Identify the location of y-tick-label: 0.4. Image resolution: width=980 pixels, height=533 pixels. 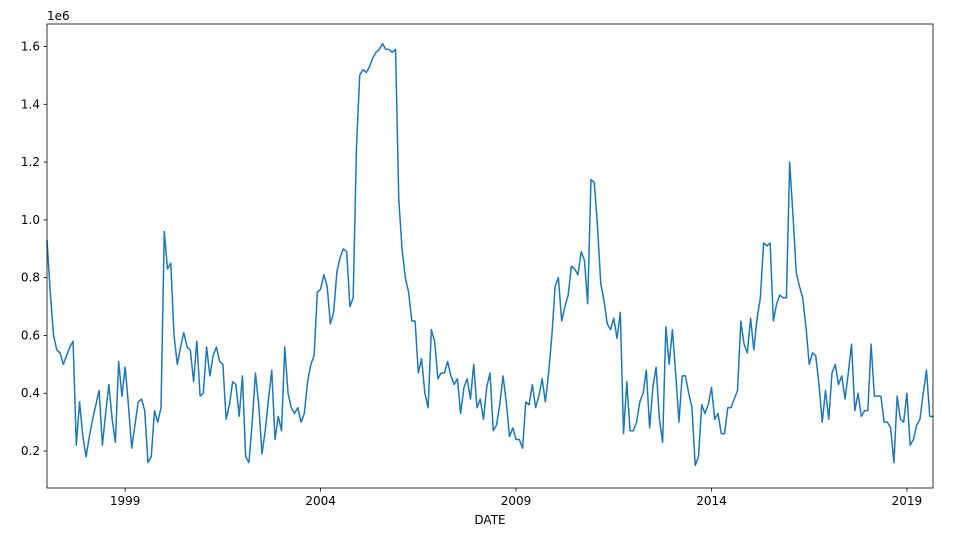
(30, 393).